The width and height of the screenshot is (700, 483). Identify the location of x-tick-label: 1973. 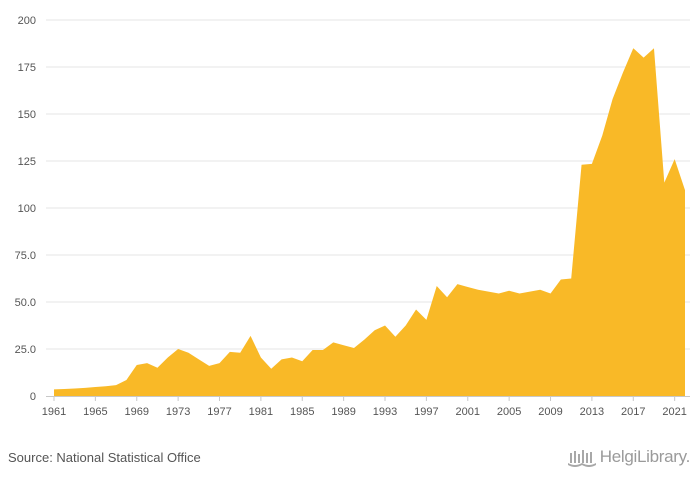
(178, 412).